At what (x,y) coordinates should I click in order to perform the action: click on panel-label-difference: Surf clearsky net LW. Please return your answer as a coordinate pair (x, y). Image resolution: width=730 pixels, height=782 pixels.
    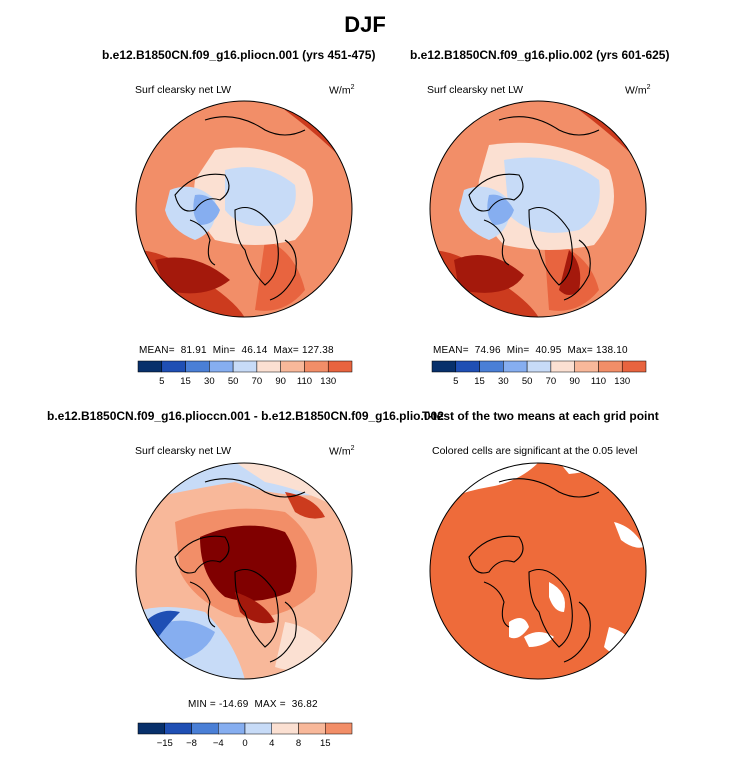
    Looking at the image, I should click on (183, 451).